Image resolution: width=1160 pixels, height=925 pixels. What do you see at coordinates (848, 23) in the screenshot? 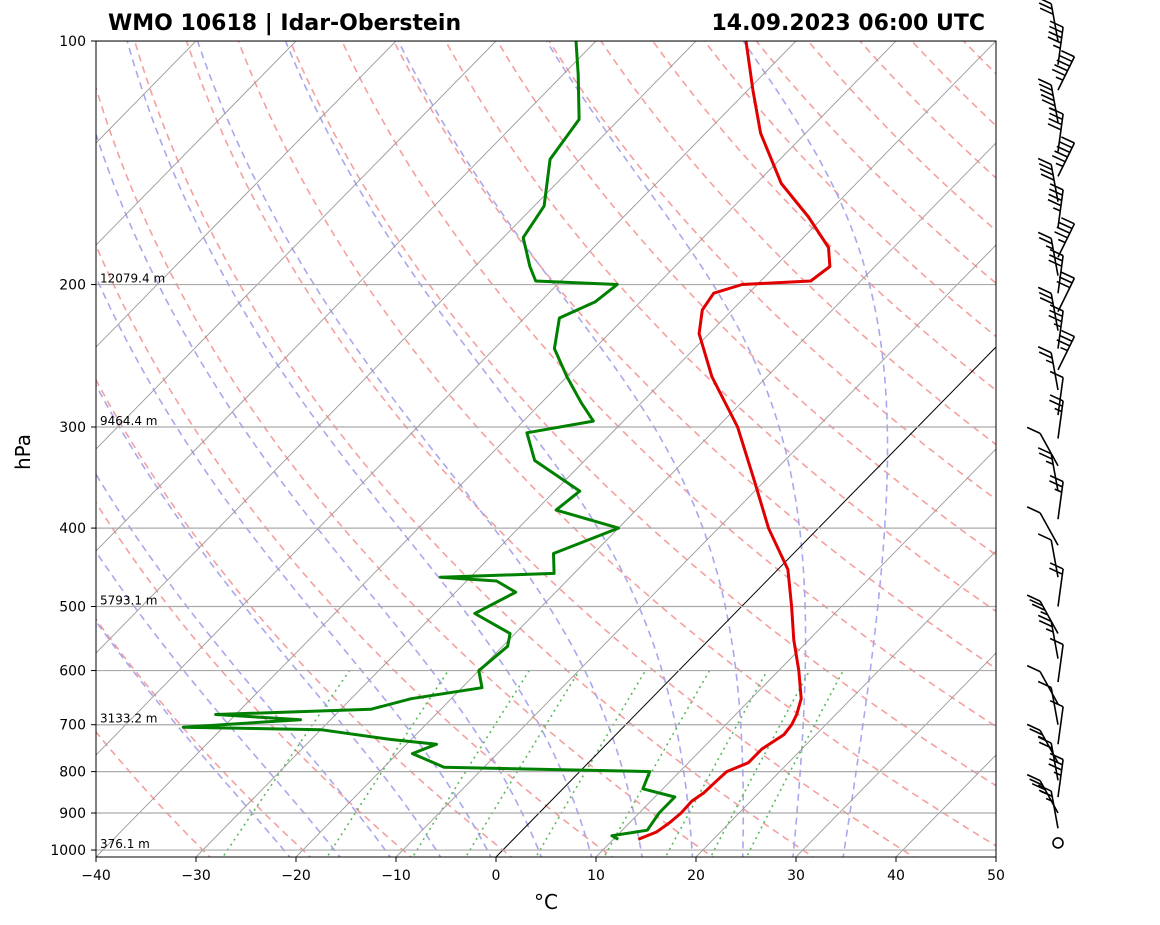
I see `chart-title-time: 14.09.2023 06:00 UTC` at bounding box center [848, 23].